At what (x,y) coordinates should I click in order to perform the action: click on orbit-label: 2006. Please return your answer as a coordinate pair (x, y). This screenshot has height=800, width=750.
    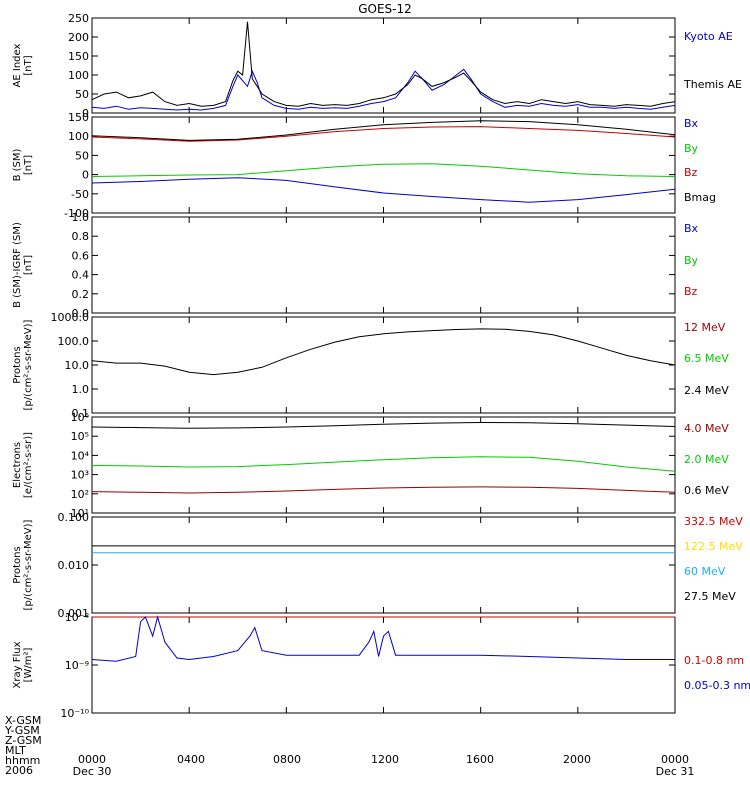
    Looking at the image, I should click on (19, 770).